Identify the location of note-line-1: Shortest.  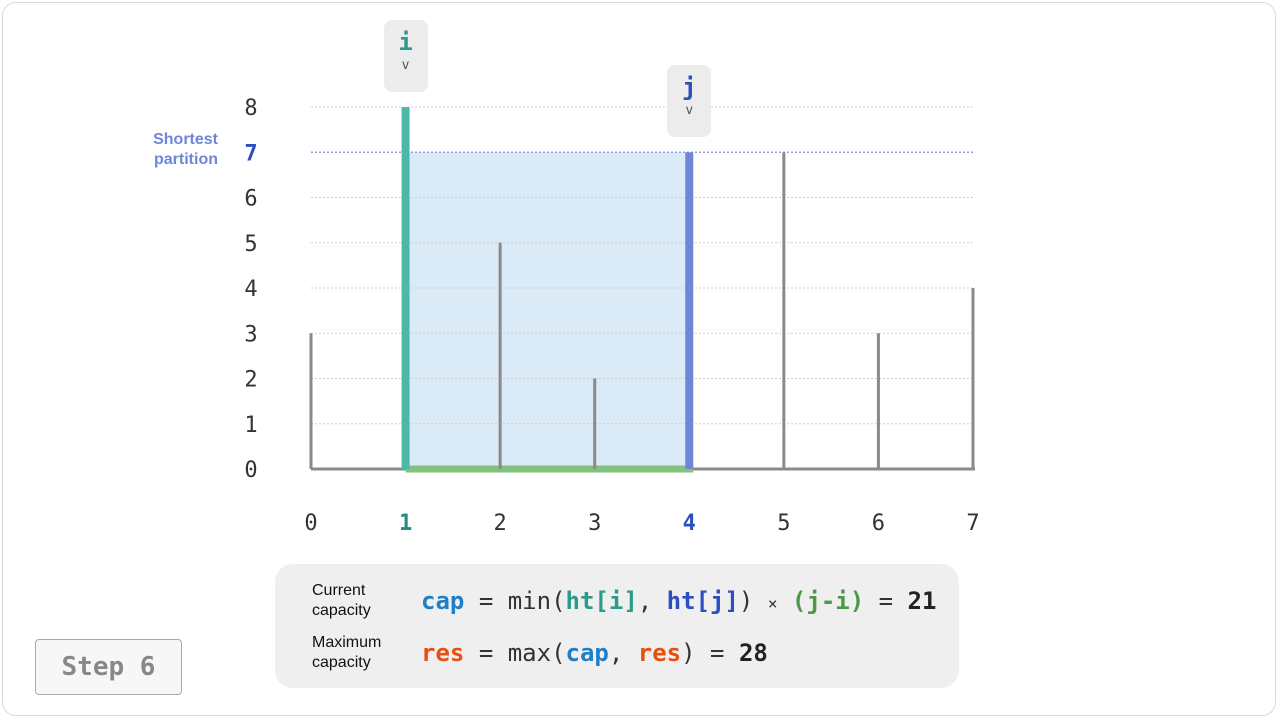
(185, 139).